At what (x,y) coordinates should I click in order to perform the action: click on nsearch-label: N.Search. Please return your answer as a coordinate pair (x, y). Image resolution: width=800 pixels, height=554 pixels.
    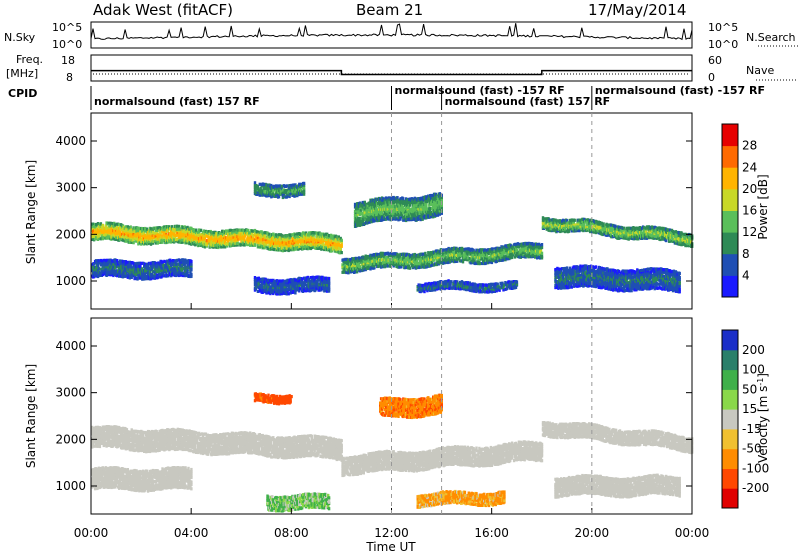
    Looking at the image, I should click on (771, 37).